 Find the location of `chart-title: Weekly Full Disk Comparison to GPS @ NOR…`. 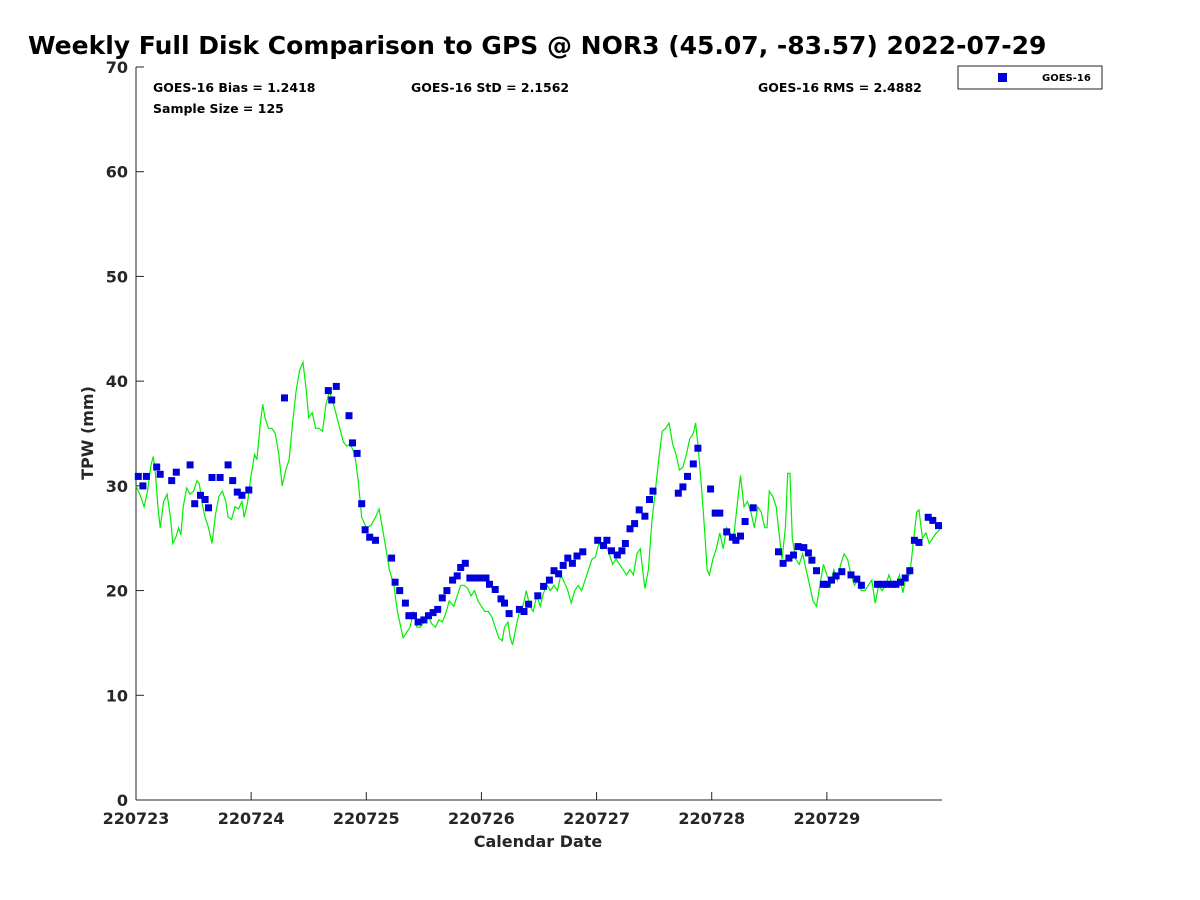

chart-title: Weekly Full Disk Comparison to GPS @ NOR… is located at coordinates (537, 45).